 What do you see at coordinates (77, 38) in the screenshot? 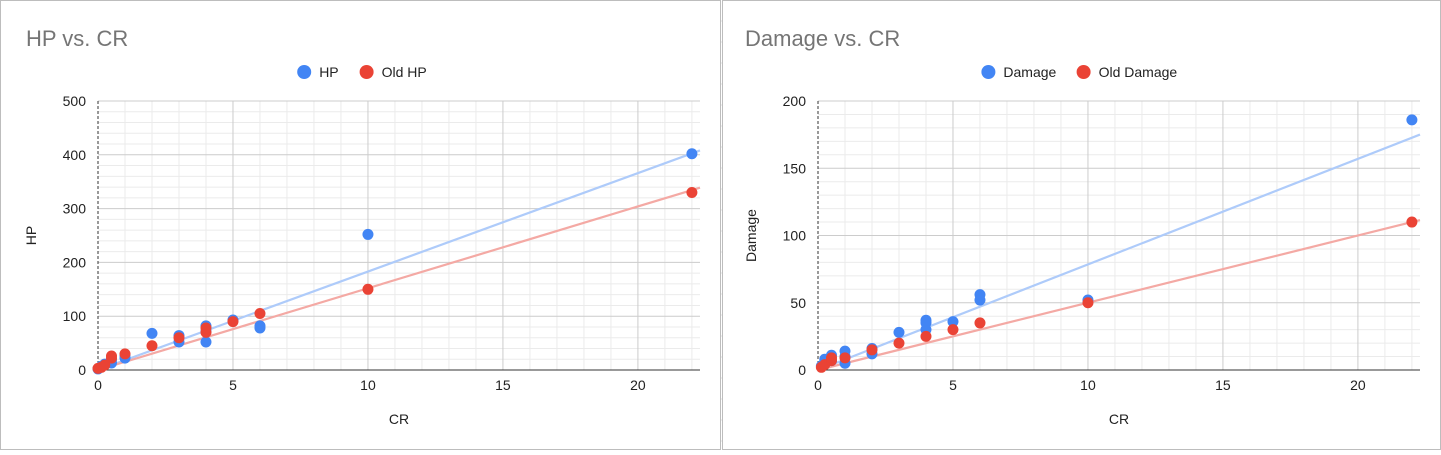
I see `chart-title: HP vs. CR` at bounding box center [77, 38].